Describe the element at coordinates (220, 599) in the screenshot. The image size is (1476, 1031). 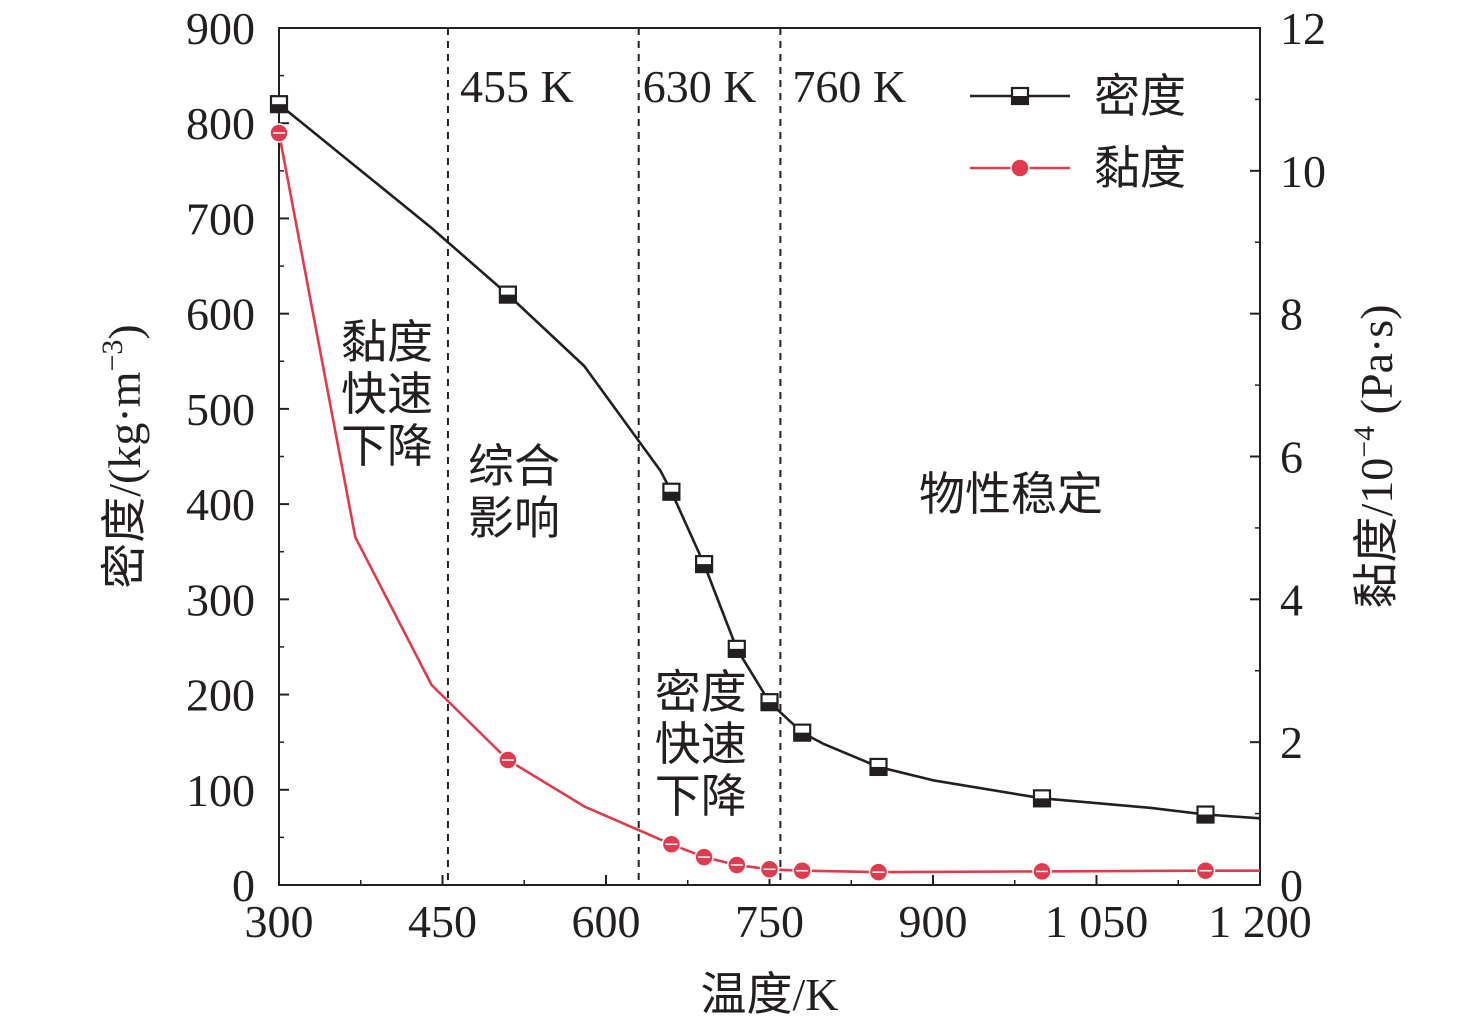
I see `y-left-tick-label: 300` at that location.